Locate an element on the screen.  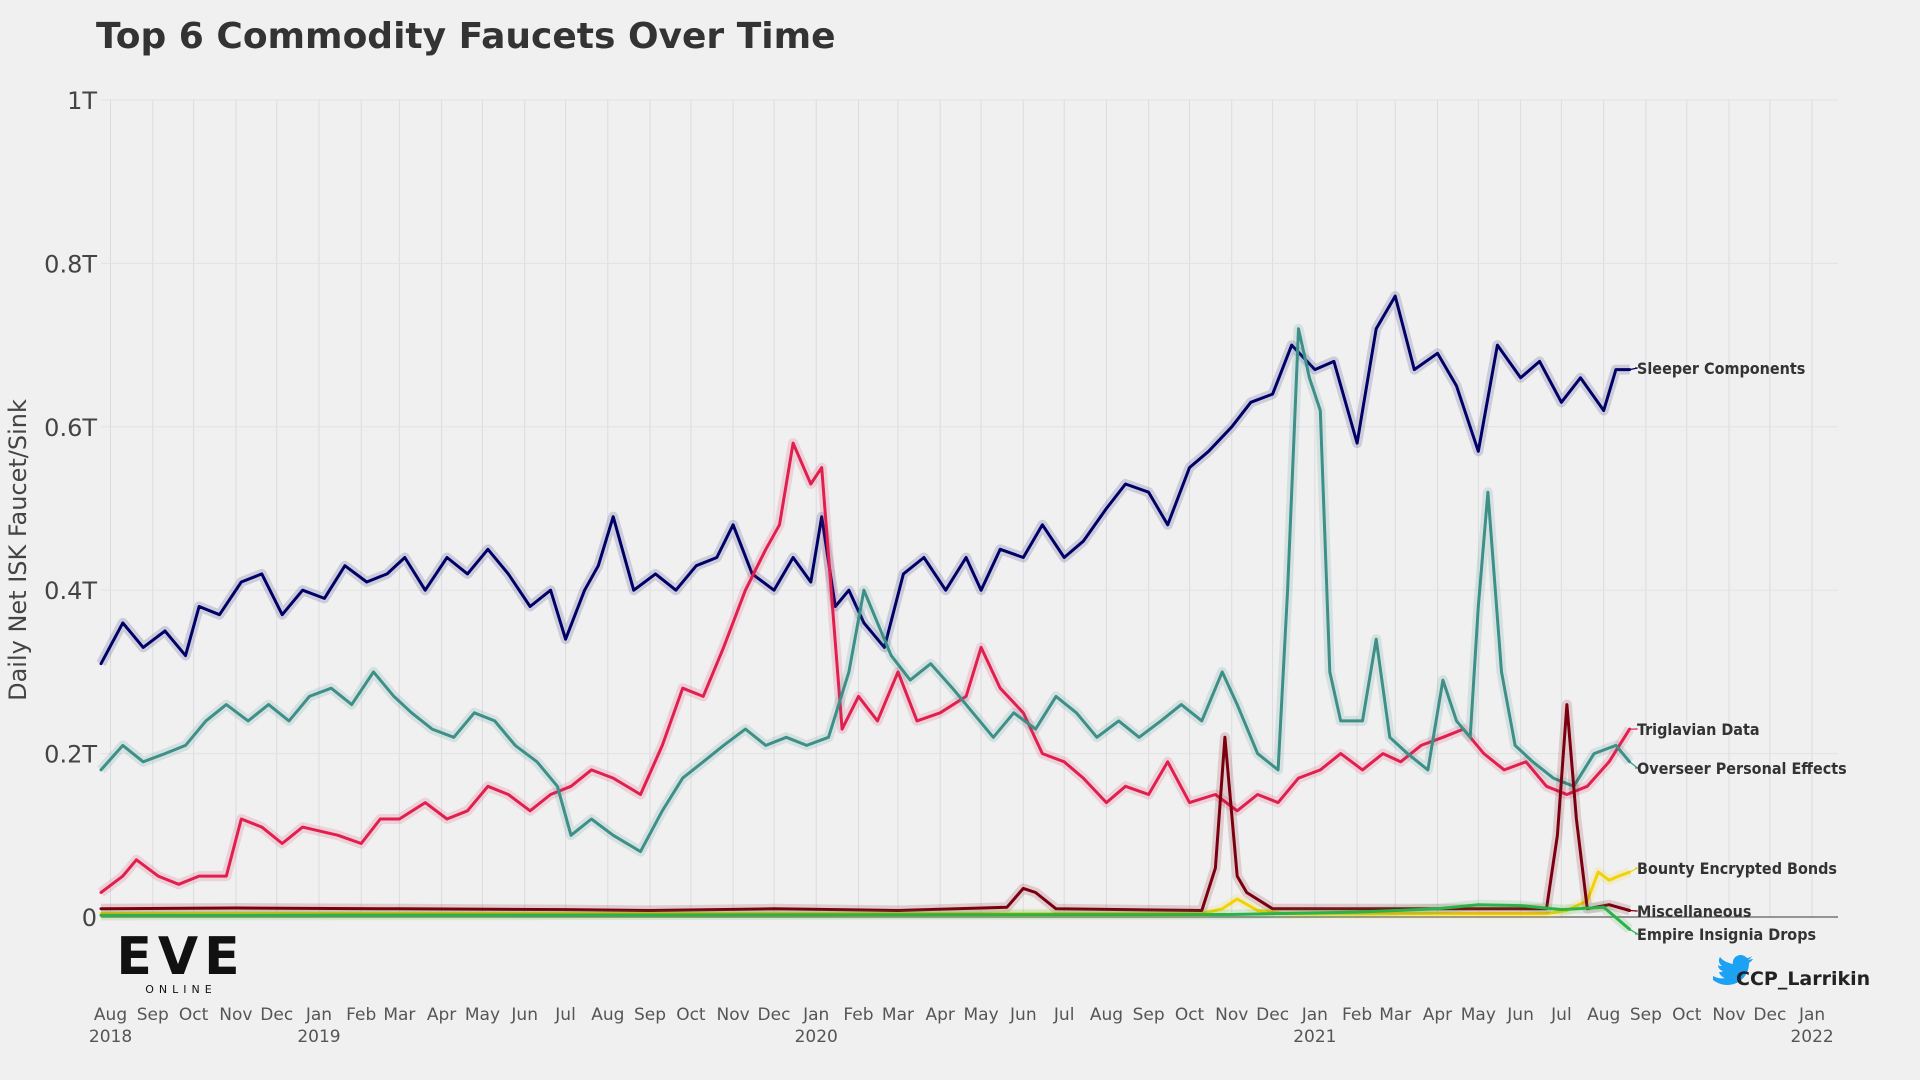
logo-main-text: EVE is located at coordinates (180, 957).